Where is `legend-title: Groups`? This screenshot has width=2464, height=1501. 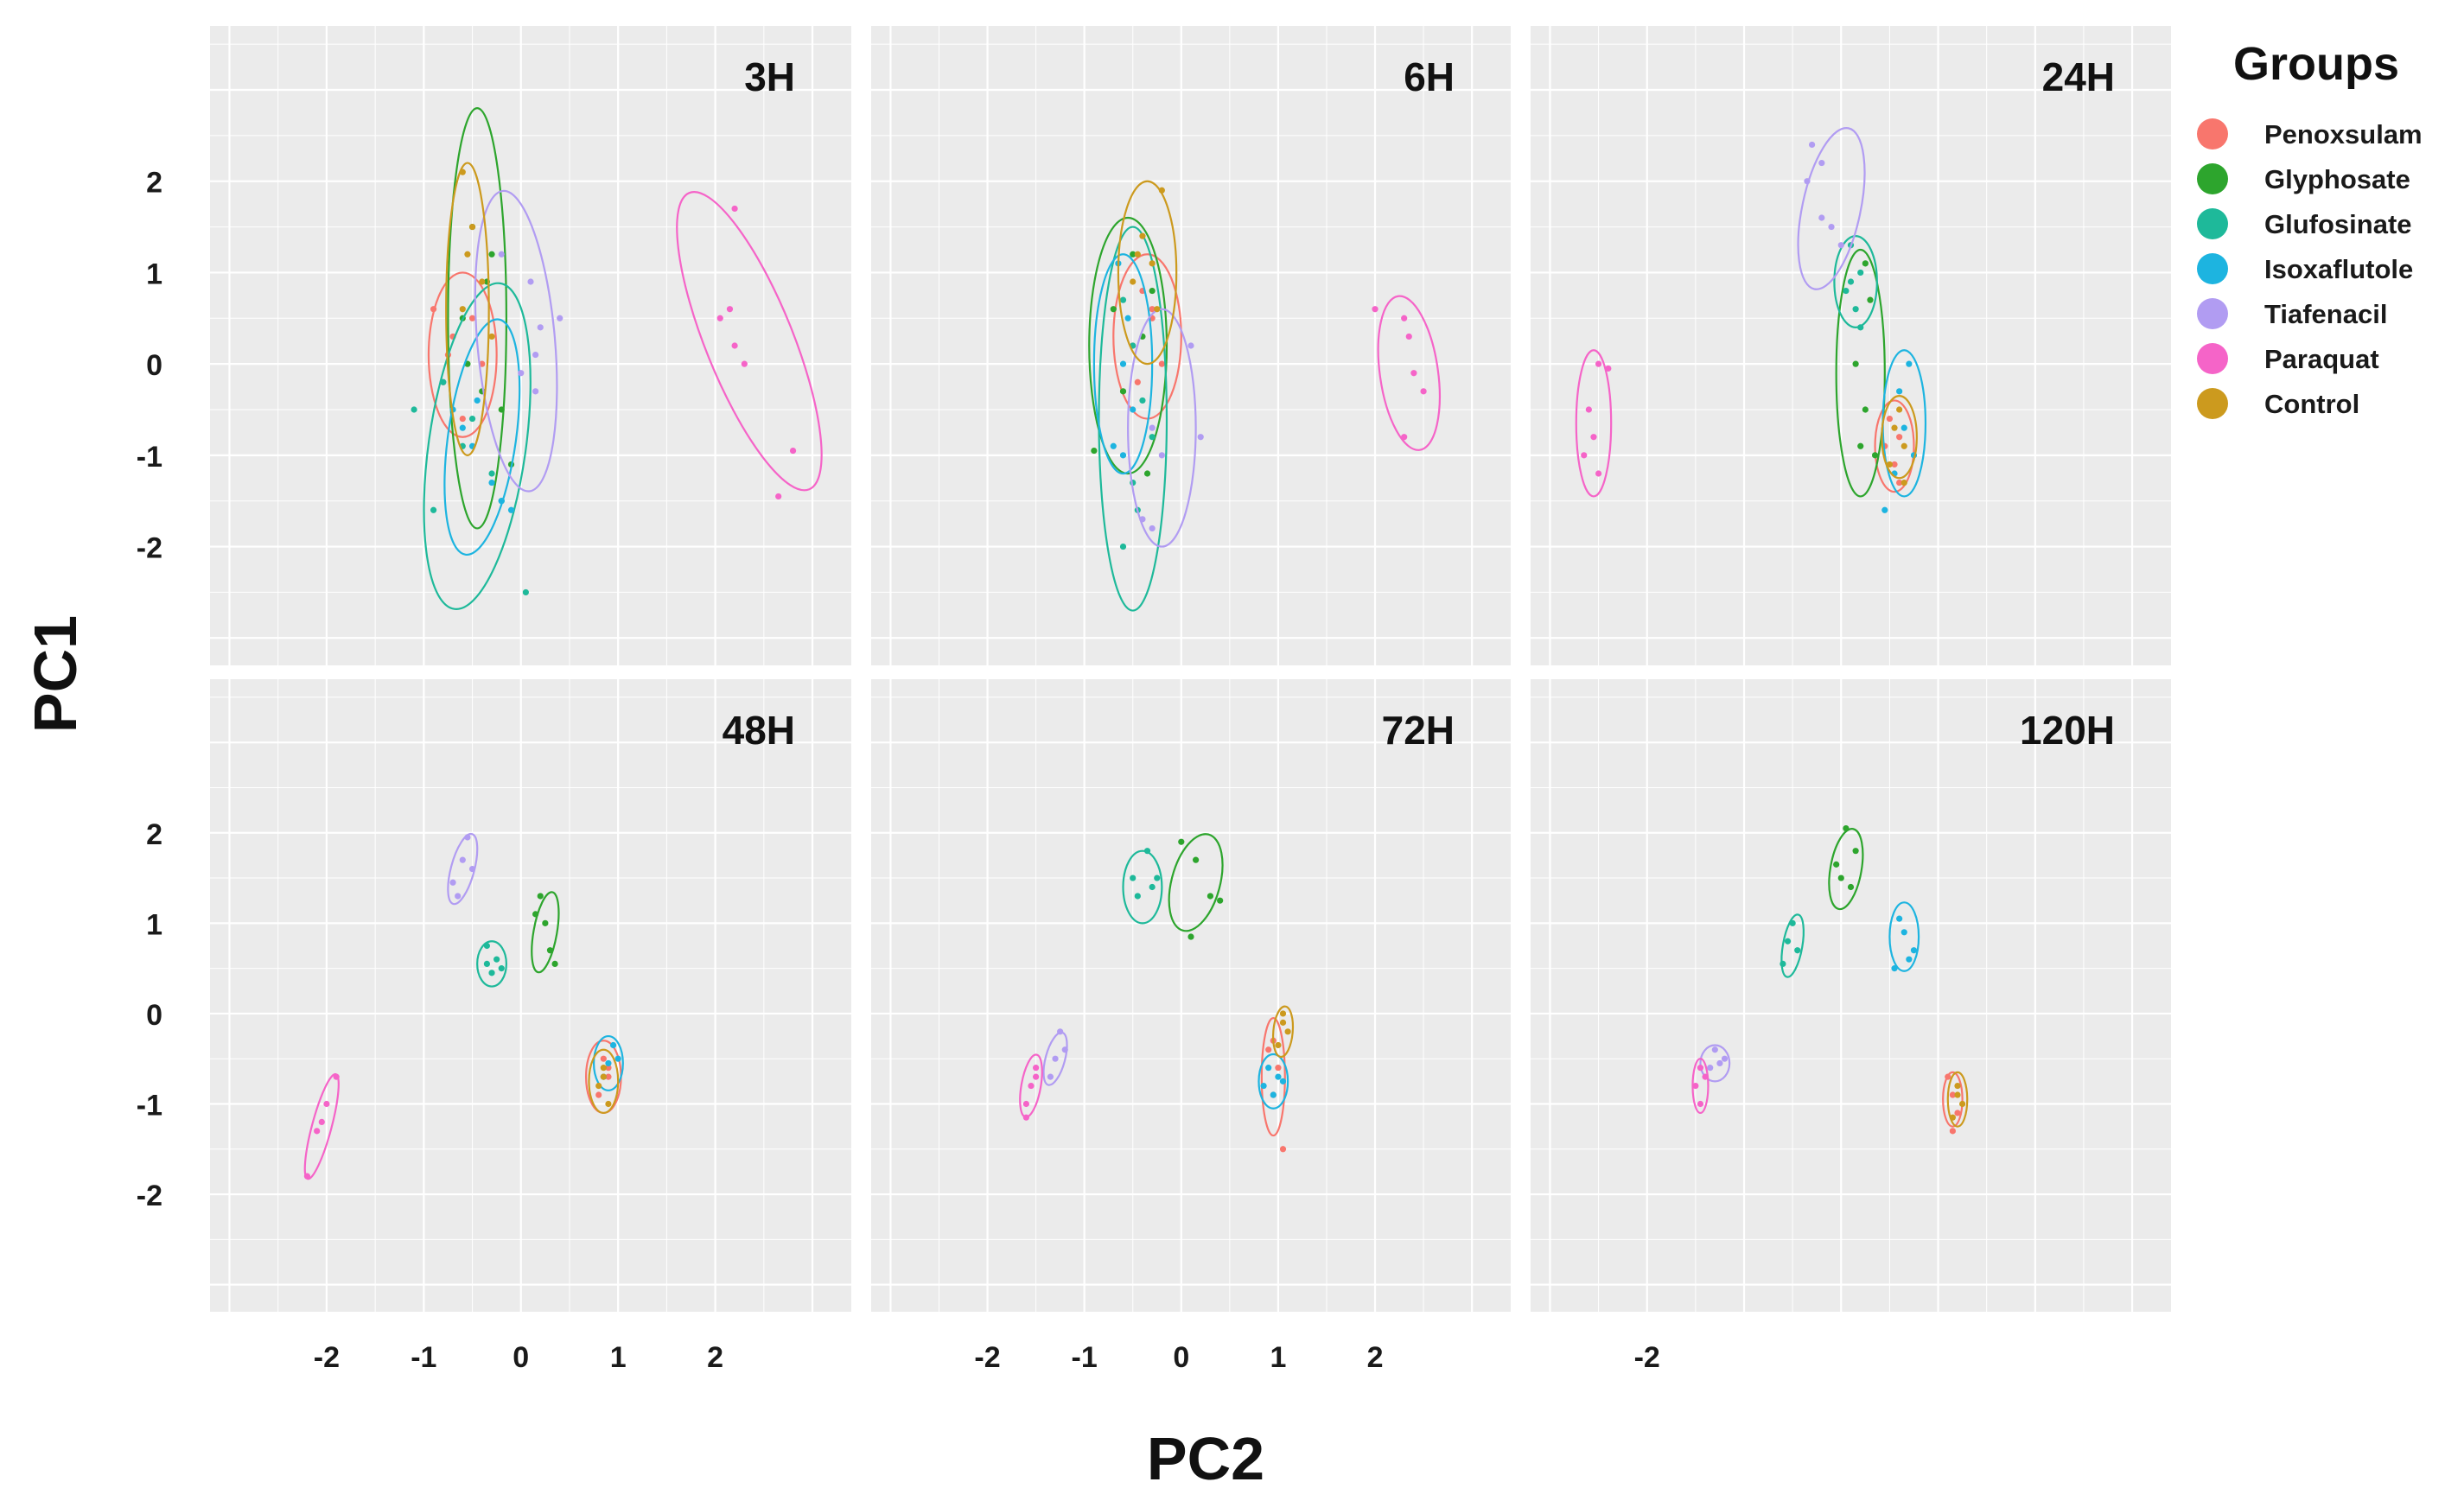
legend-title: Groups is located at coordinates (2316, 64).